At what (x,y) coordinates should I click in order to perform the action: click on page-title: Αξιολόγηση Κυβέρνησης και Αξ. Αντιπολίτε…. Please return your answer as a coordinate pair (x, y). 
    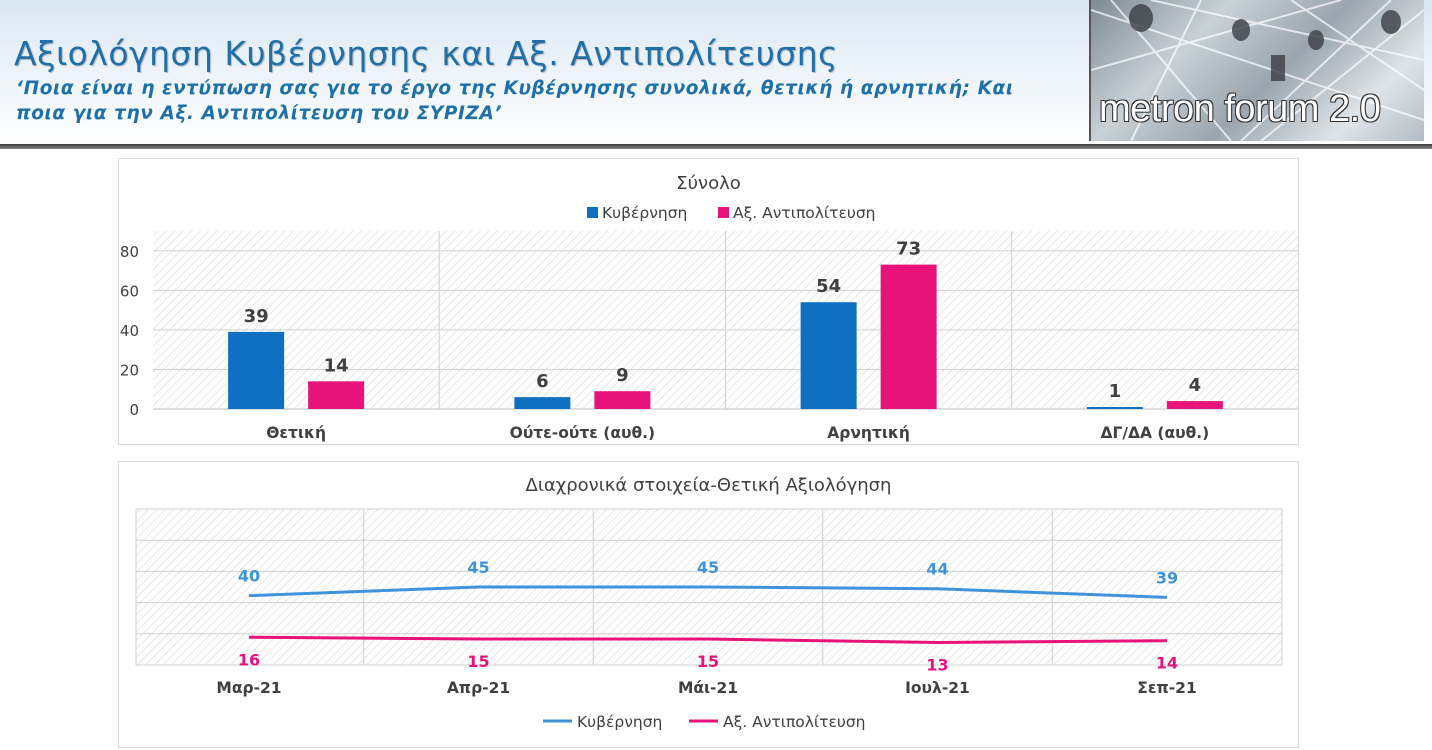
    Looking at the image, I should click on (426, 53).